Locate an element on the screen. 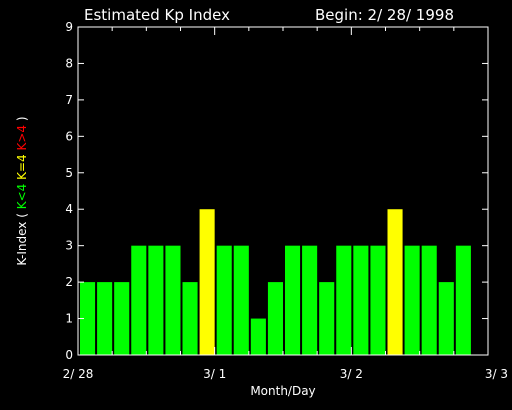  y-tick-label: 6 is located at coordinates (69, 136).